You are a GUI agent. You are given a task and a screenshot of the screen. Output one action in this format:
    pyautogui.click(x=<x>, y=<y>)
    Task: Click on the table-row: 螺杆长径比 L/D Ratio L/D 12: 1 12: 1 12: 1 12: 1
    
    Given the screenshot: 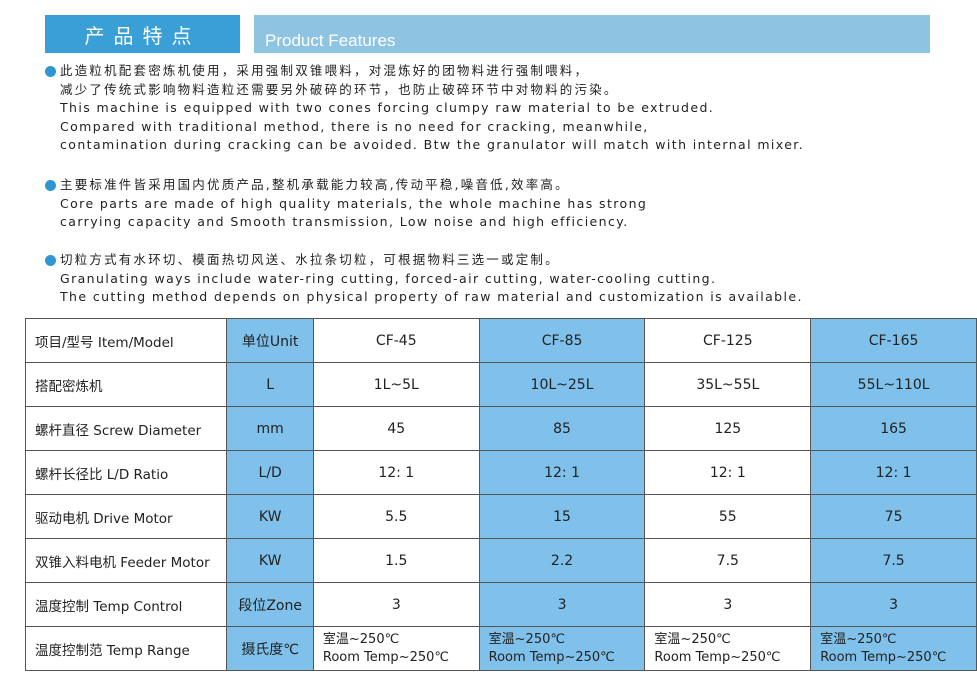 What is the action you would take?
    pyautogui.click(x=500, y=472)
    